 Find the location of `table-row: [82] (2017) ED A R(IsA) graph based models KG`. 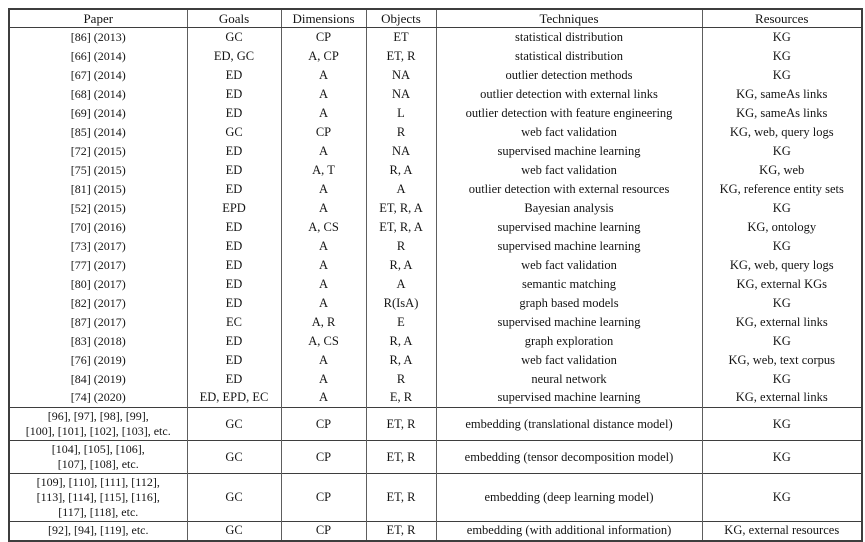

table-row: [82] (2017) ED A R(IsA) graph based models KG is located at coordinates (435, 303).